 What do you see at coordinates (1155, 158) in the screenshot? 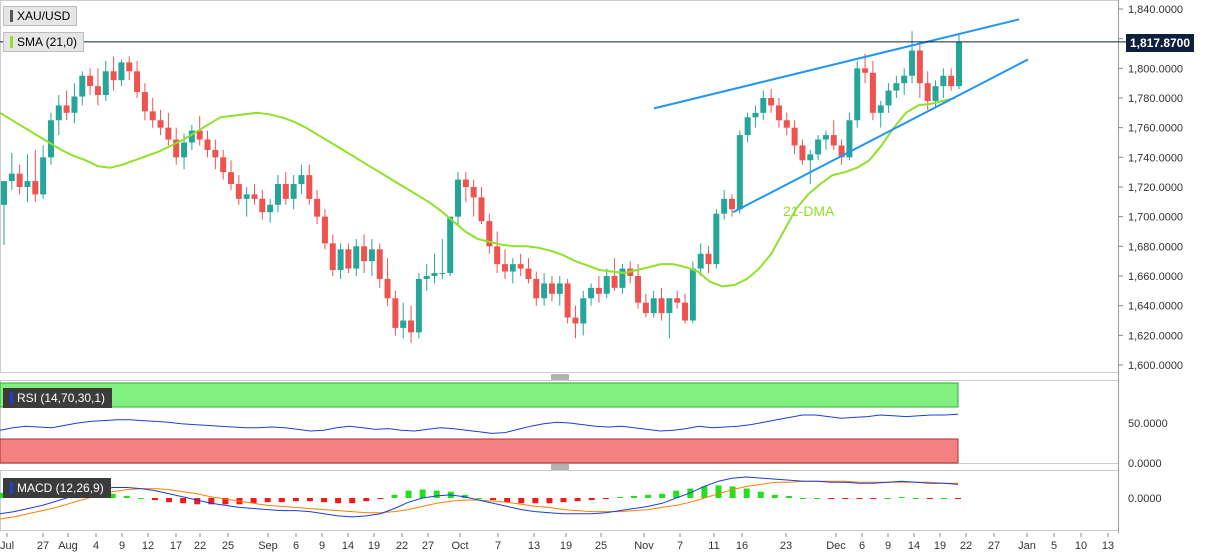
I see `price-axis-label: 1,740.0000` at bounding box center [1155, 158].